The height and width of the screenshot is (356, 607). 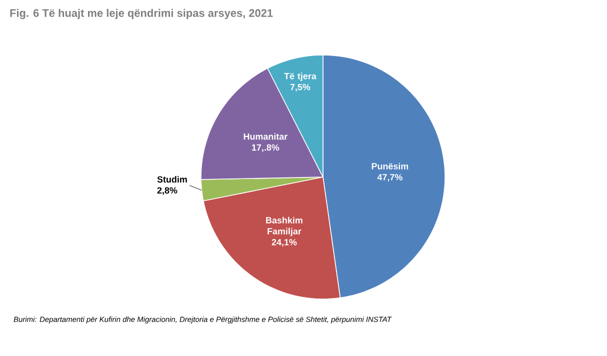 I want to click on data-label: 17,.8%, so click(x=266, y=148).